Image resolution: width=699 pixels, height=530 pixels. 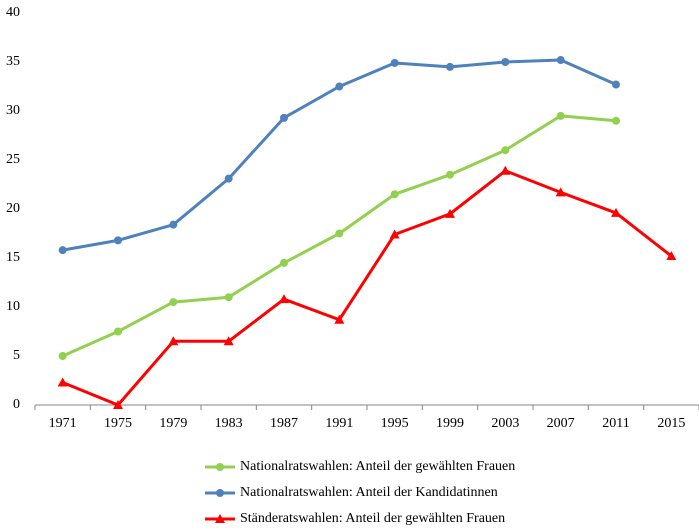 I want to click on y-tick-label: 15, so click(x=13, y=257).